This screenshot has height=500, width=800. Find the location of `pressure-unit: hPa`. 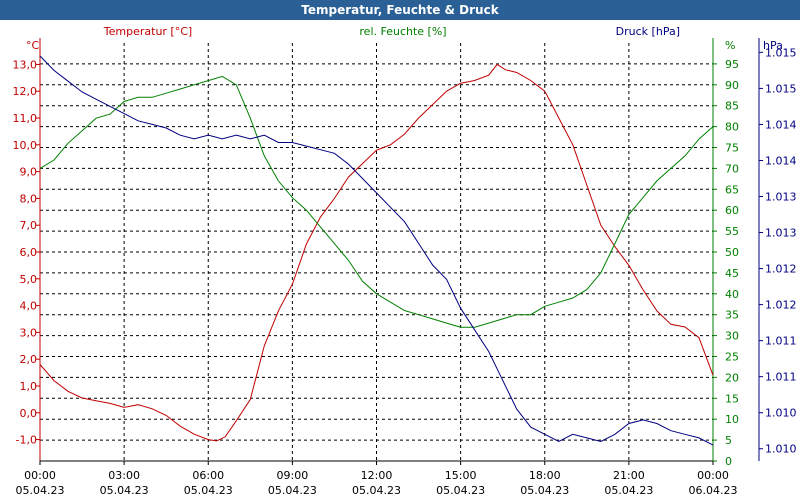

pressure-unit: hPa is located at coordinates (773, 45).